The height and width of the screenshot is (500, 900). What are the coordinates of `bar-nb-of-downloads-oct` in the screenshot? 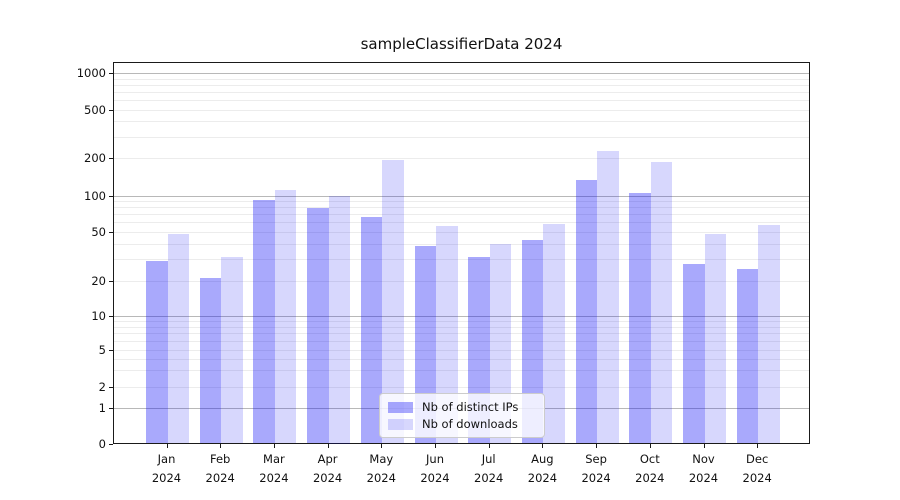 It's located at (661, 303).